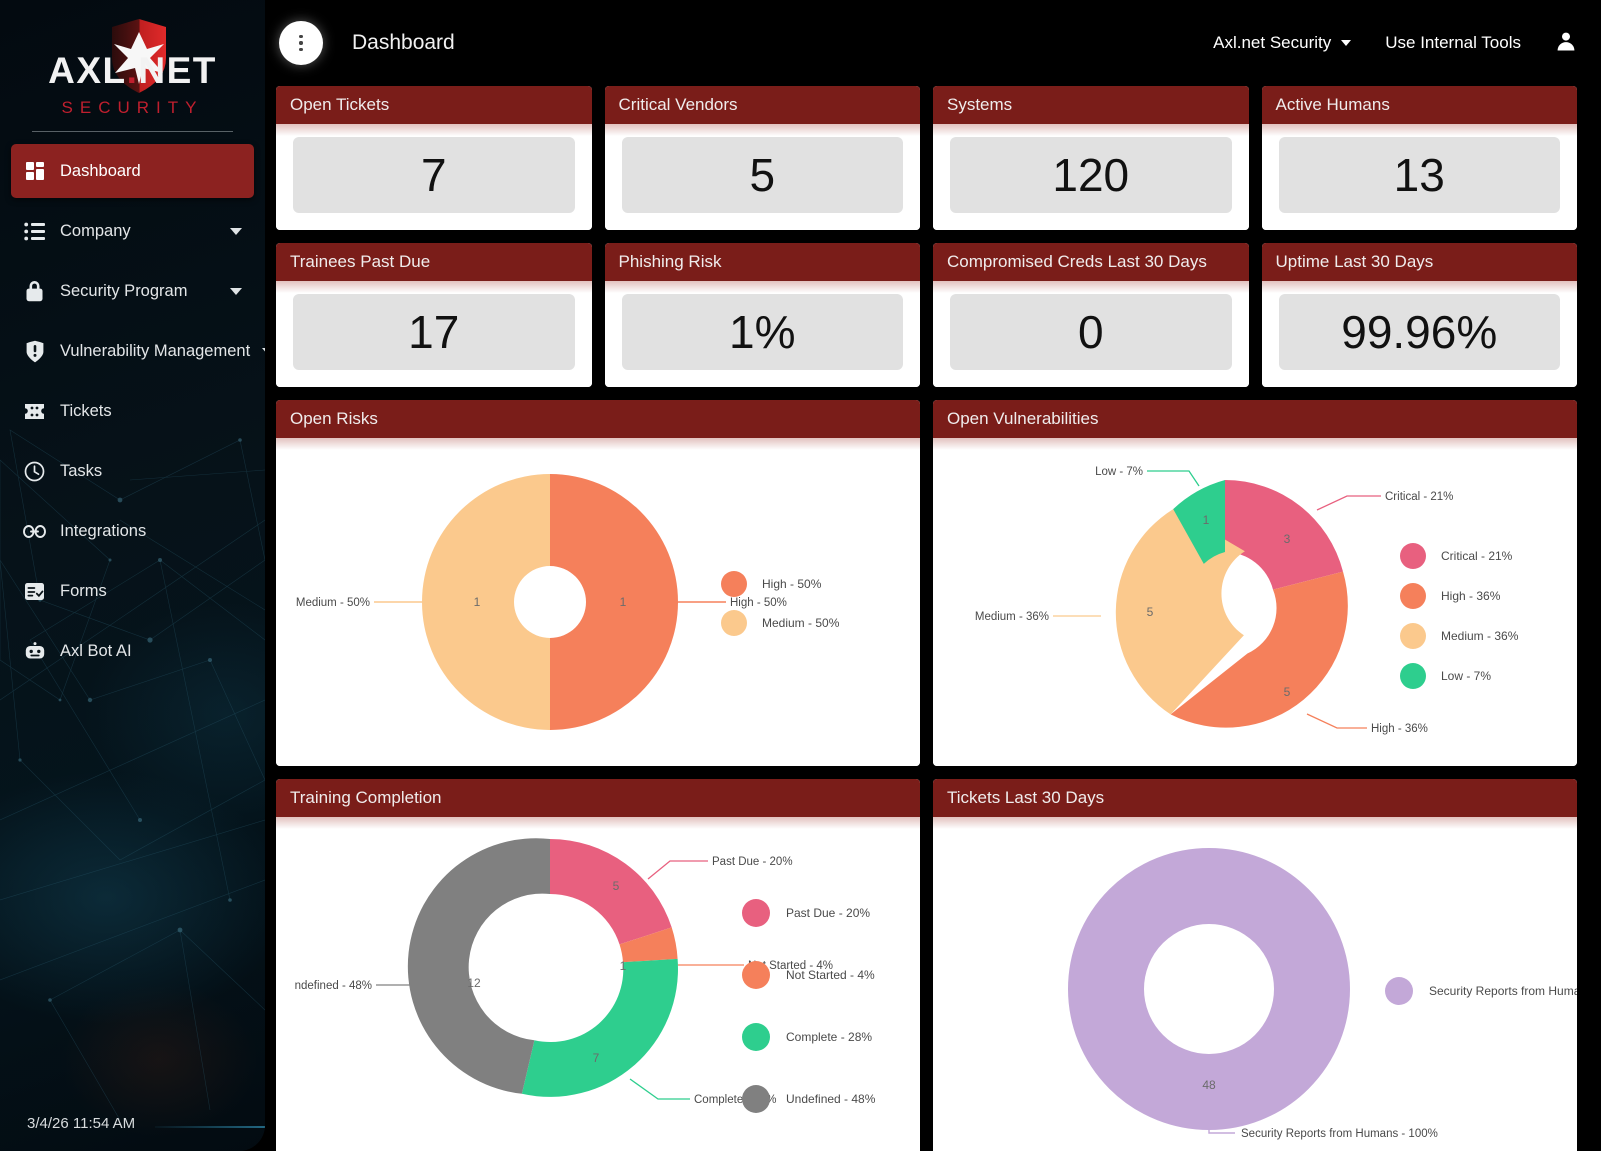  I want to click on kpi-title: Uptime Last 30 Days, so click(1419, 262).